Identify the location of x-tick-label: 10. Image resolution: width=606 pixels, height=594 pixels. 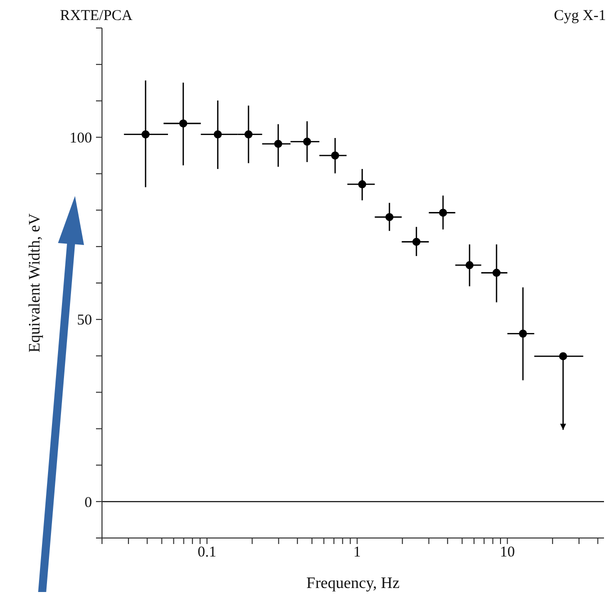
(507, 552).